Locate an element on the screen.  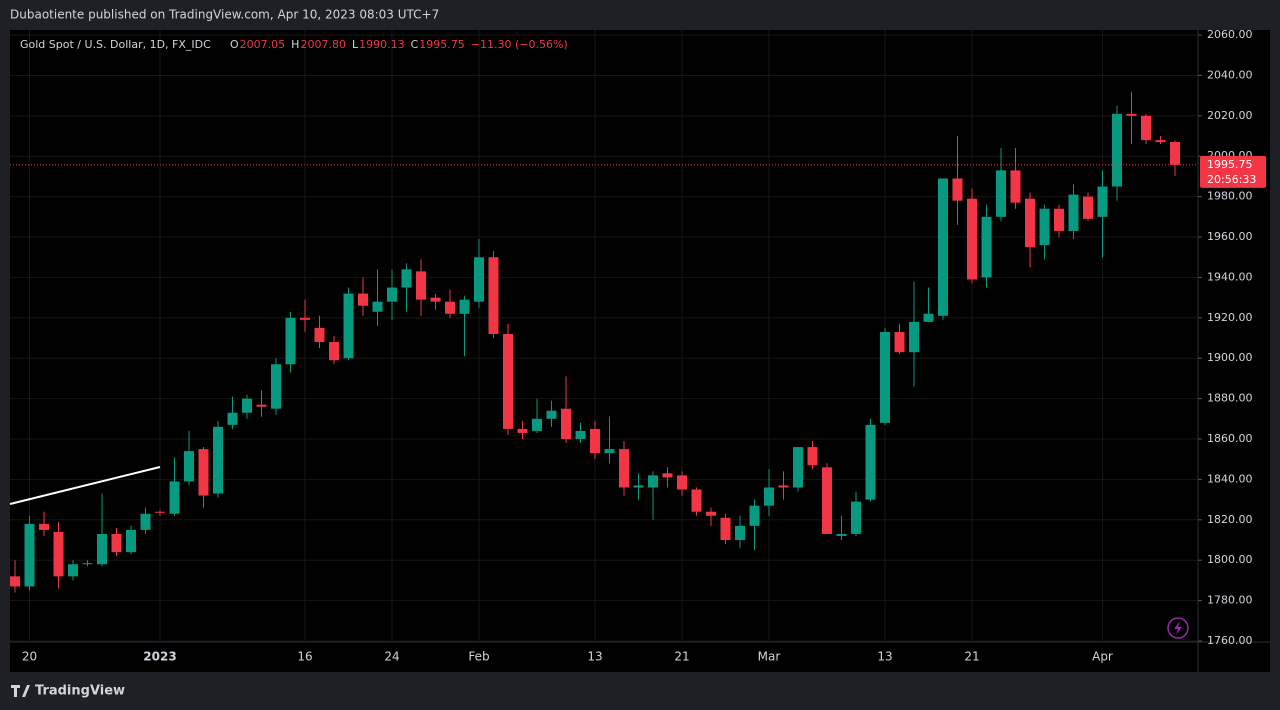
legend-value: 1990.13 is located at coordinates (382, 44).